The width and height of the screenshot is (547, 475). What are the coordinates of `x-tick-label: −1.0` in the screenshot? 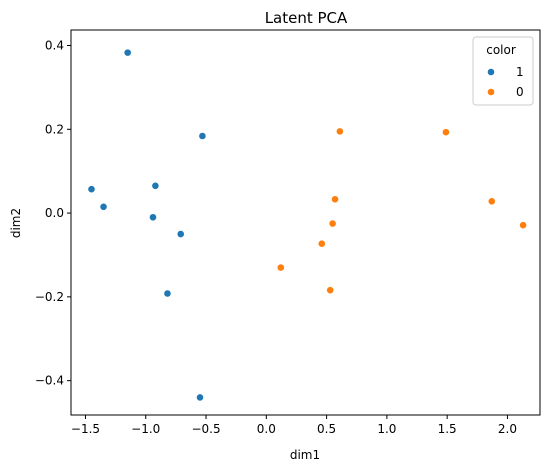 It's located at (145, 429).